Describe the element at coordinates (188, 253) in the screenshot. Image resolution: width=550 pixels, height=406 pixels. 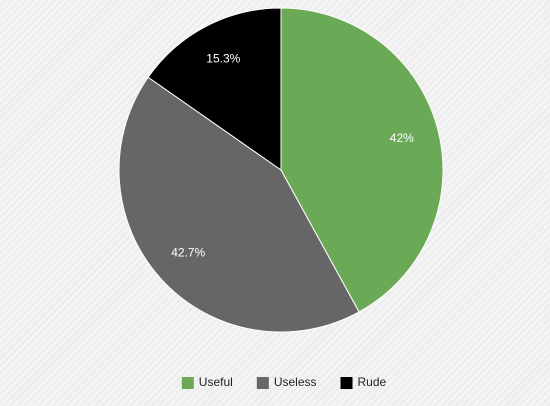
I see `data-label: 42.7%` at that location.